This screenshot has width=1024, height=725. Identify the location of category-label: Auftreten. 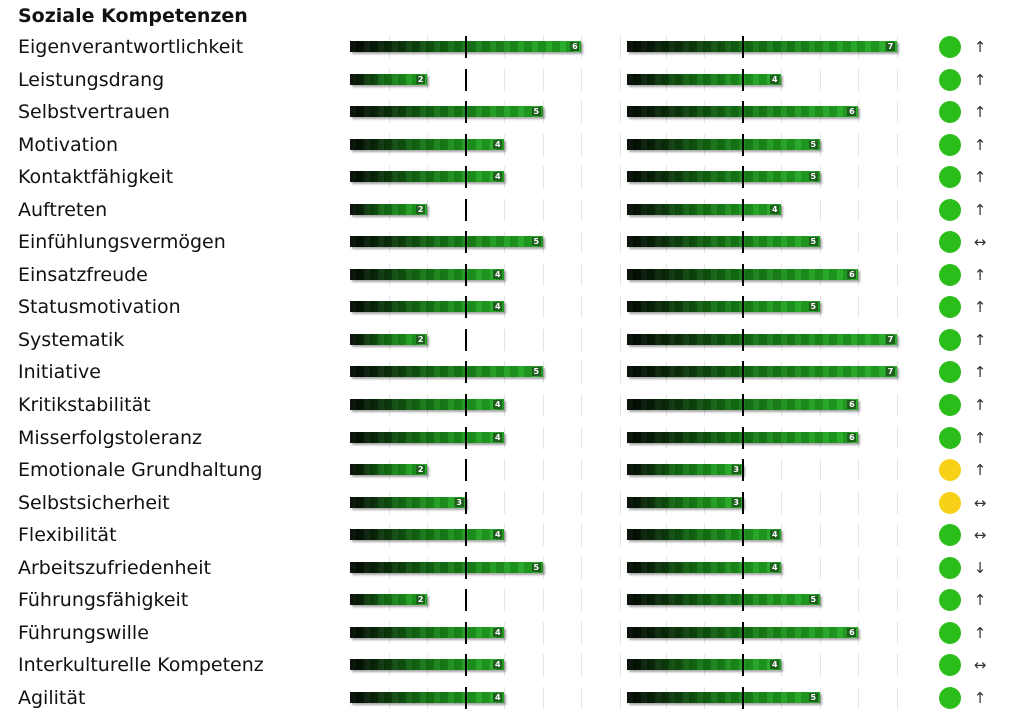
(63, 209).